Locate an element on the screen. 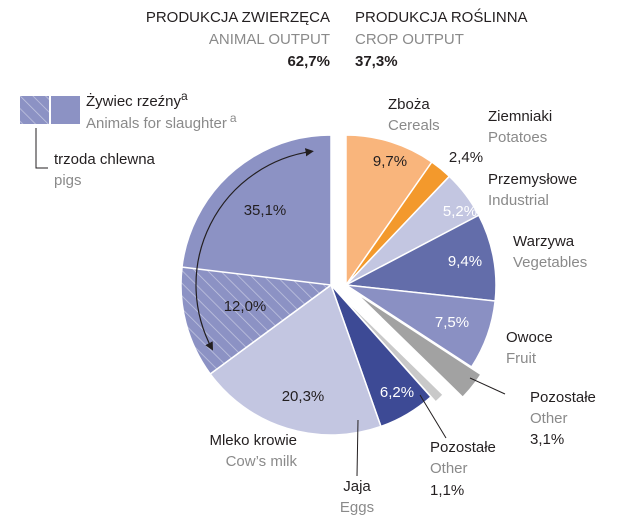 This screenshot has width=617, height=517. group-title-en: ANIMAL OUTPUT is located at coordinates (269, 39).